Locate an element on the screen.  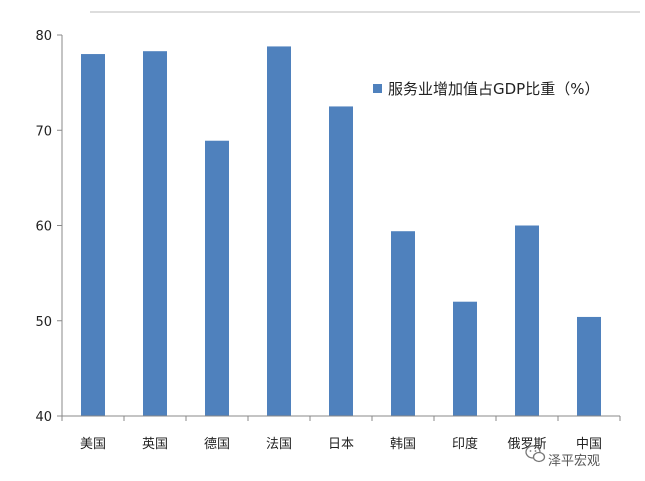
watermark: 泽平宏观 is located at coordinates (562, 457).